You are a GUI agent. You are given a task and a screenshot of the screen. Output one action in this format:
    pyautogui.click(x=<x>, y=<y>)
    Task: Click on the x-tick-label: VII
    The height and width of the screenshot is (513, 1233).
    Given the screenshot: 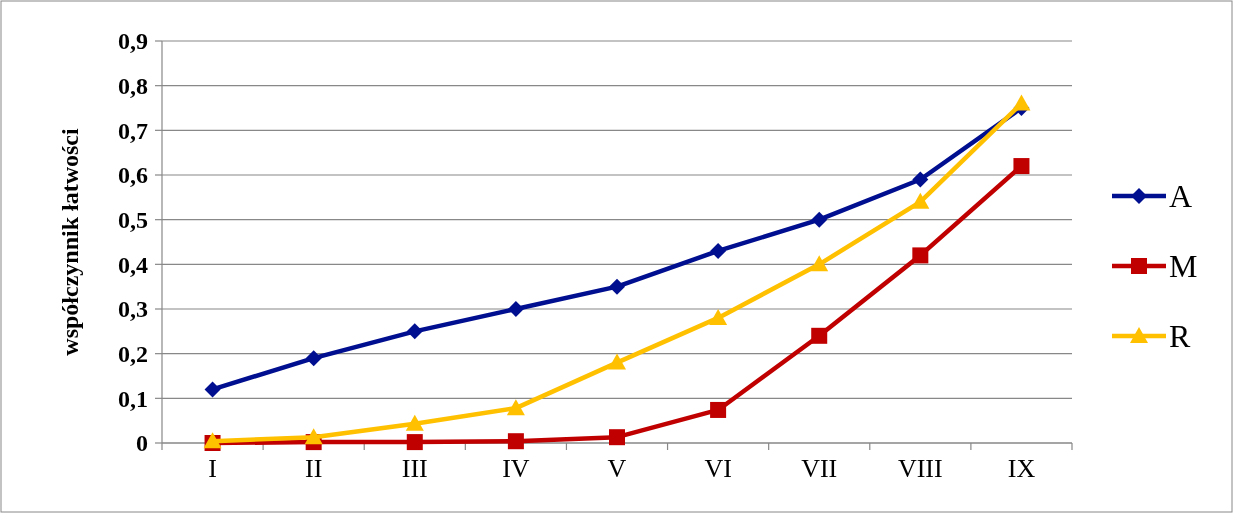 What is the action you would take?
    pyautogui.click(x=819, y=468)
    